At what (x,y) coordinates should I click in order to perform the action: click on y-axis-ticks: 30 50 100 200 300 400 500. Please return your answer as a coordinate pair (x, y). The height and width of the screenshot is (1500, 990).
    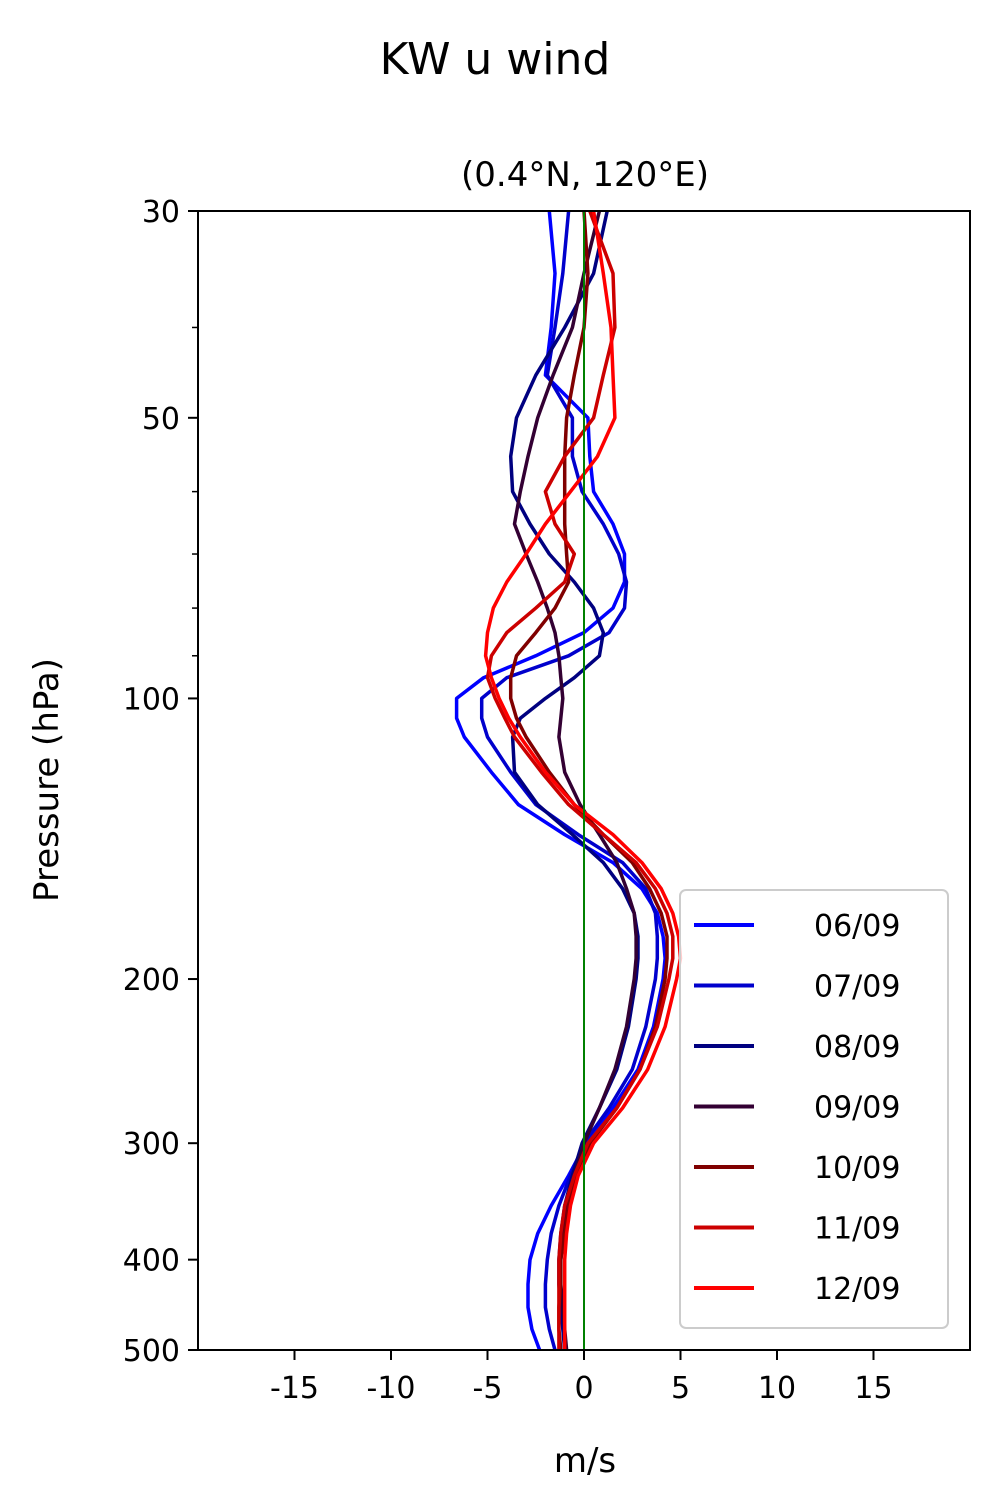
    Looking at the image, I should click on (160, 782).